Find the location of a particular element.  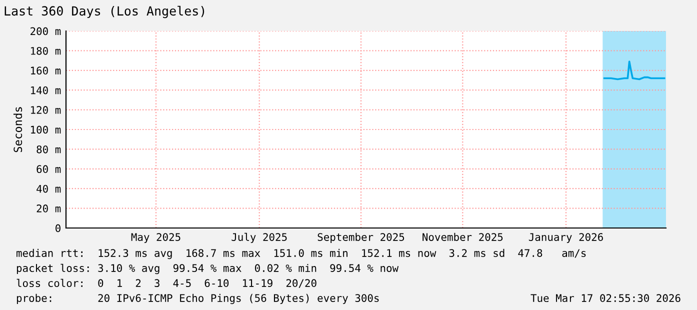

y-tick-label: 120 m is located at coordinates (46, 110).